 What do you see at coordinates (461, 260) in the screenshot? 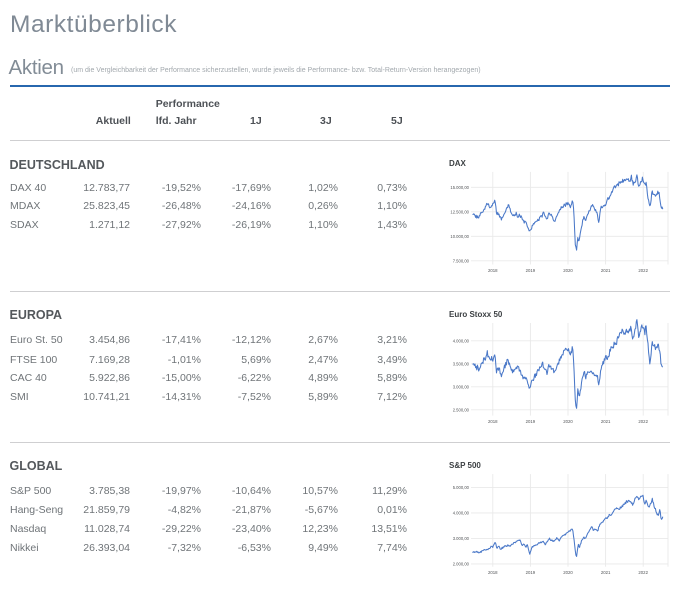
I see `svg-text: 7.500,00` at bounding box center [461, 260].